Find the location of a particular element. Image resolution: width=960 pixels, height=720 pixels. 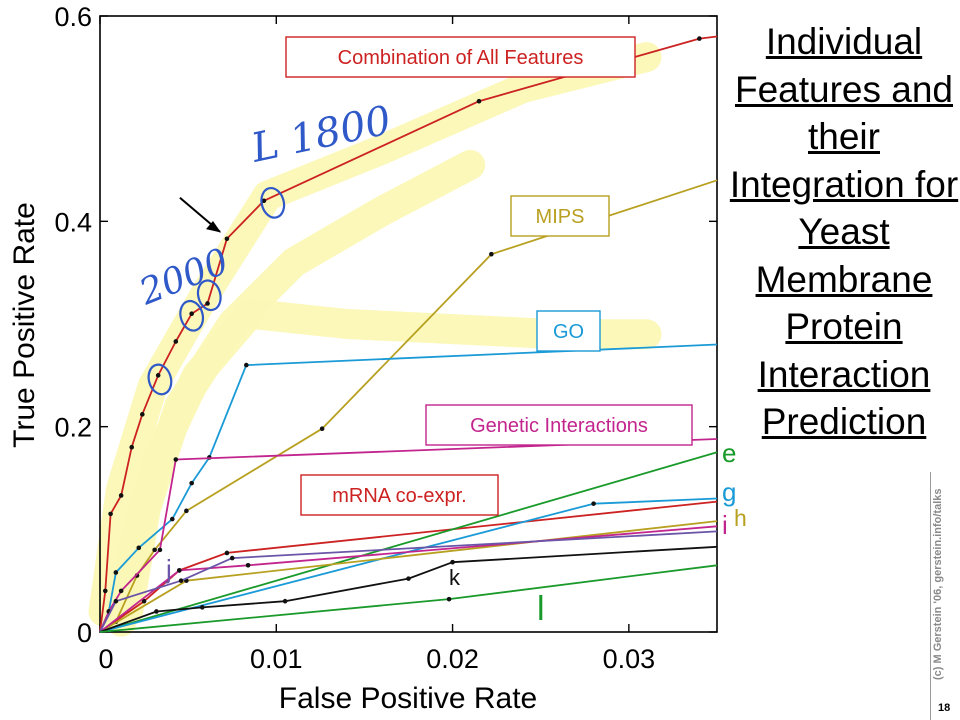

arrow-head is located at coordinates (214, 226).